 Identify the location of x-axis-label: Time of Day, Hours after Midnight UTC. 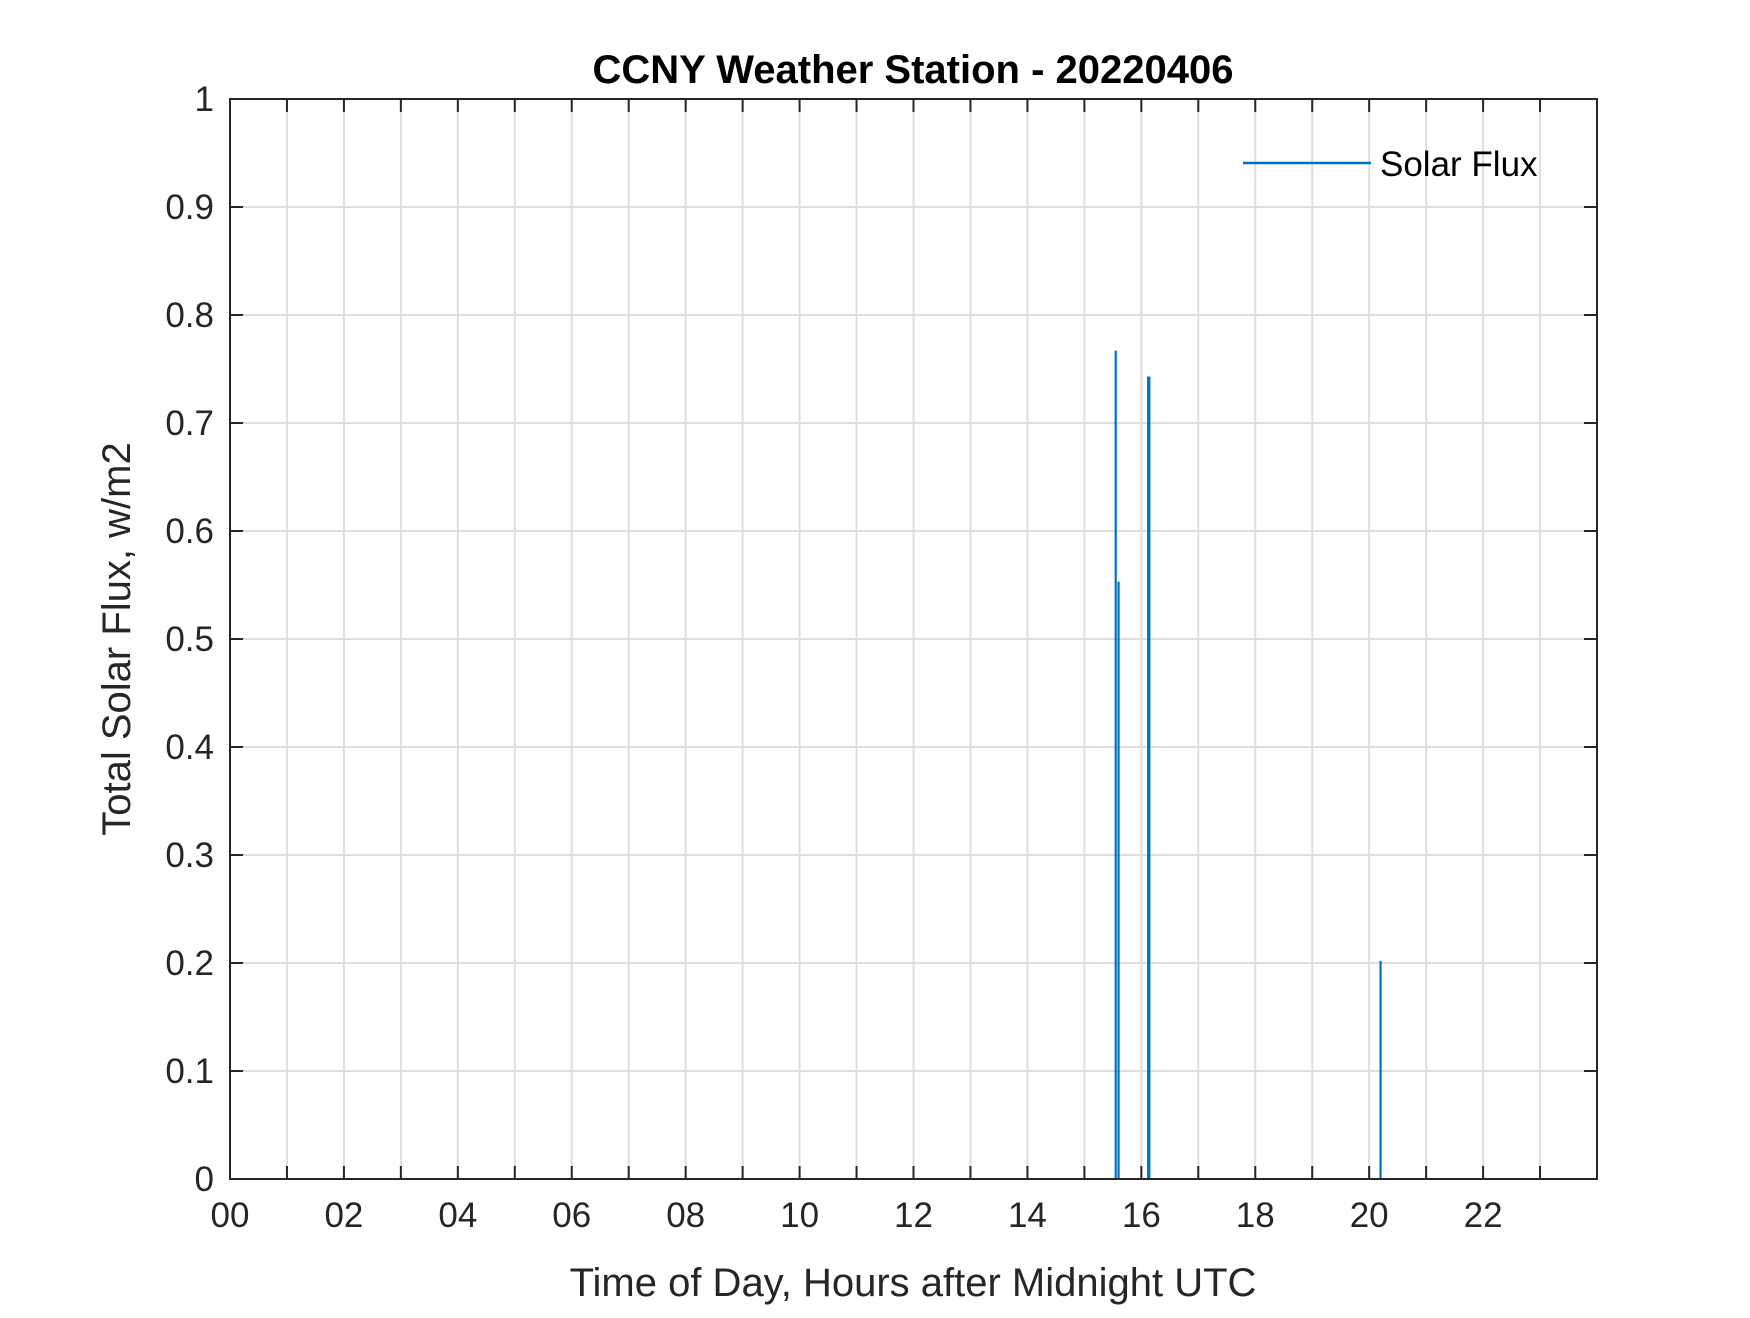
(913, 1283).